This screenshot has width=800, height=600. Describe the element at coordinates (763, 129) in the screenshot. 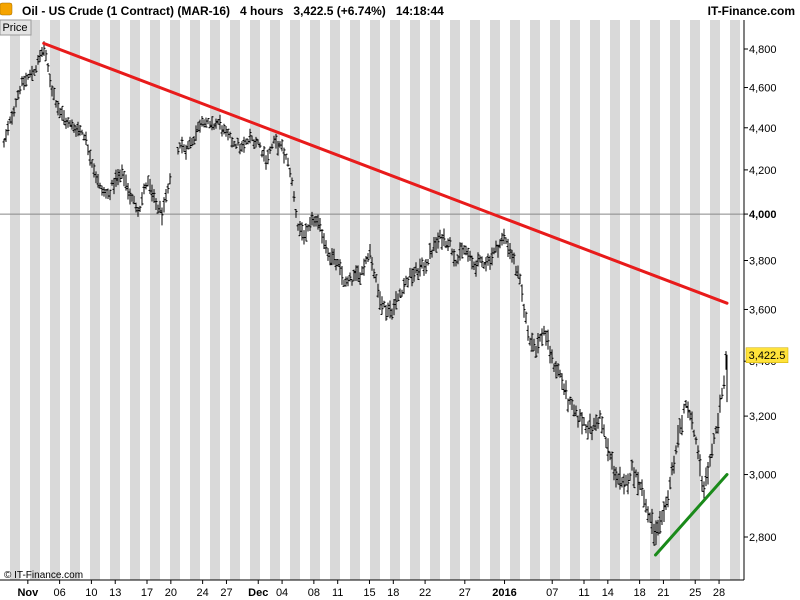

I see `y-tick-label: 4,400` at that location.